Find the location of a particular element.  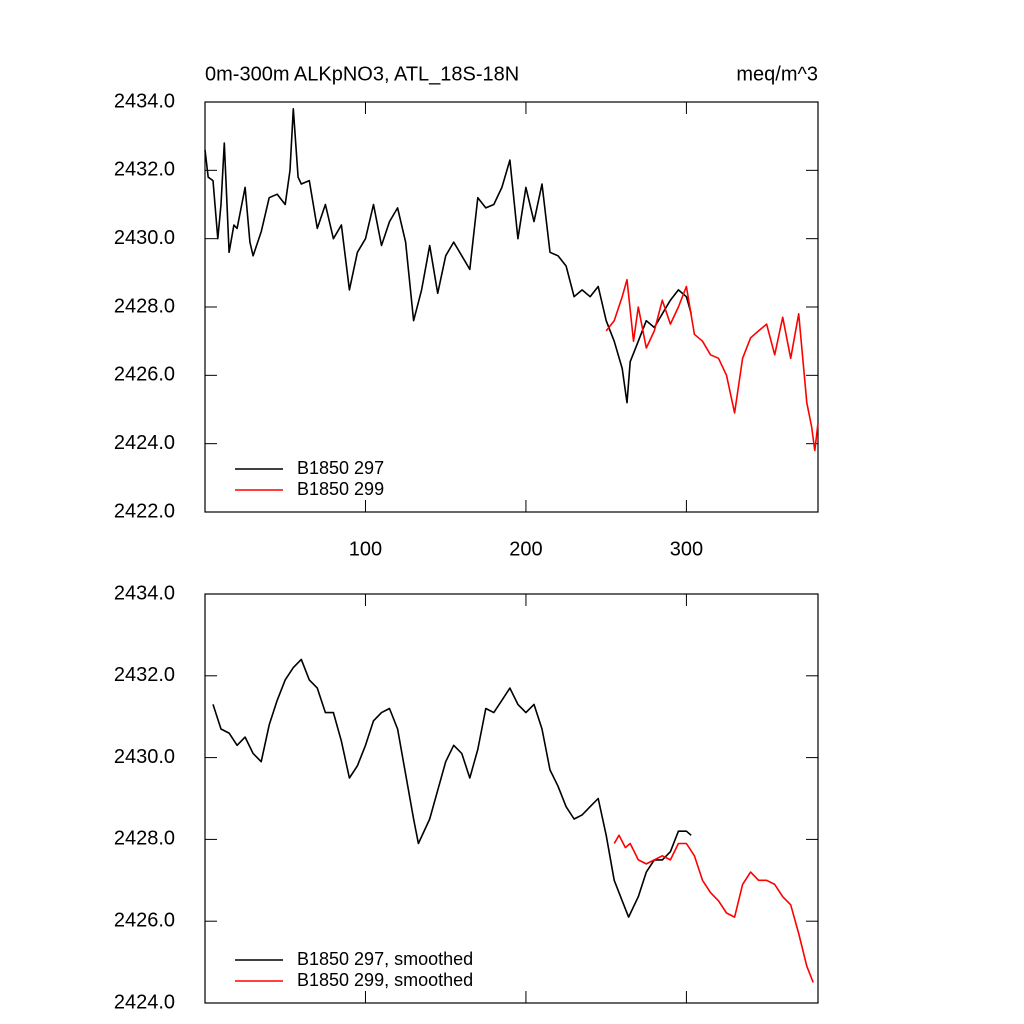

x-tick-label: 200 is located at coordinates (525, 549).